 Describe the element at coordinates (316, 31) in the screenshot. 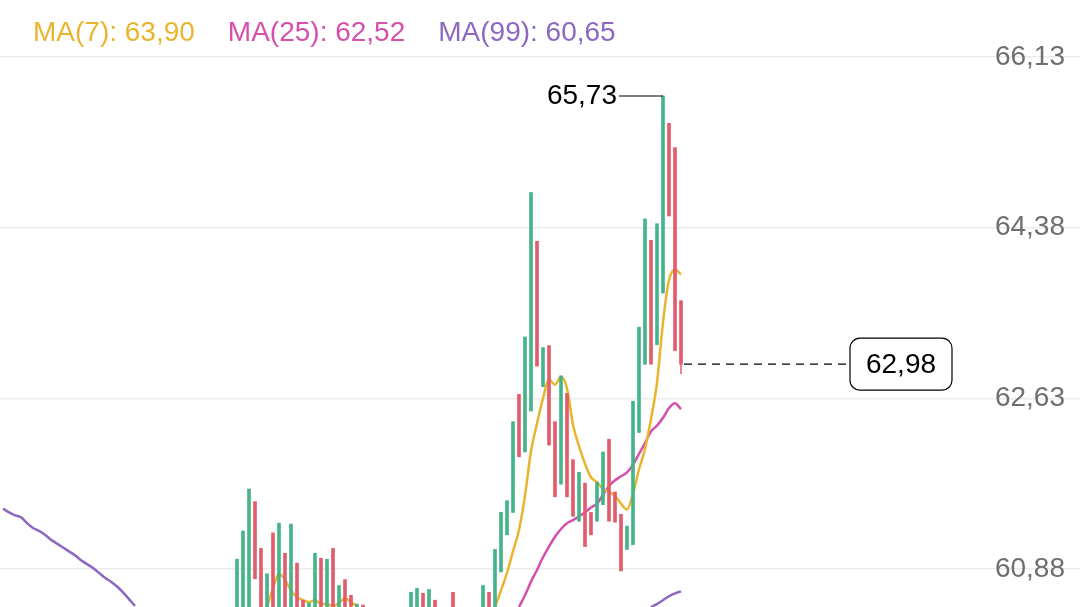

I see `text: MA(25): 62,52` at that location.